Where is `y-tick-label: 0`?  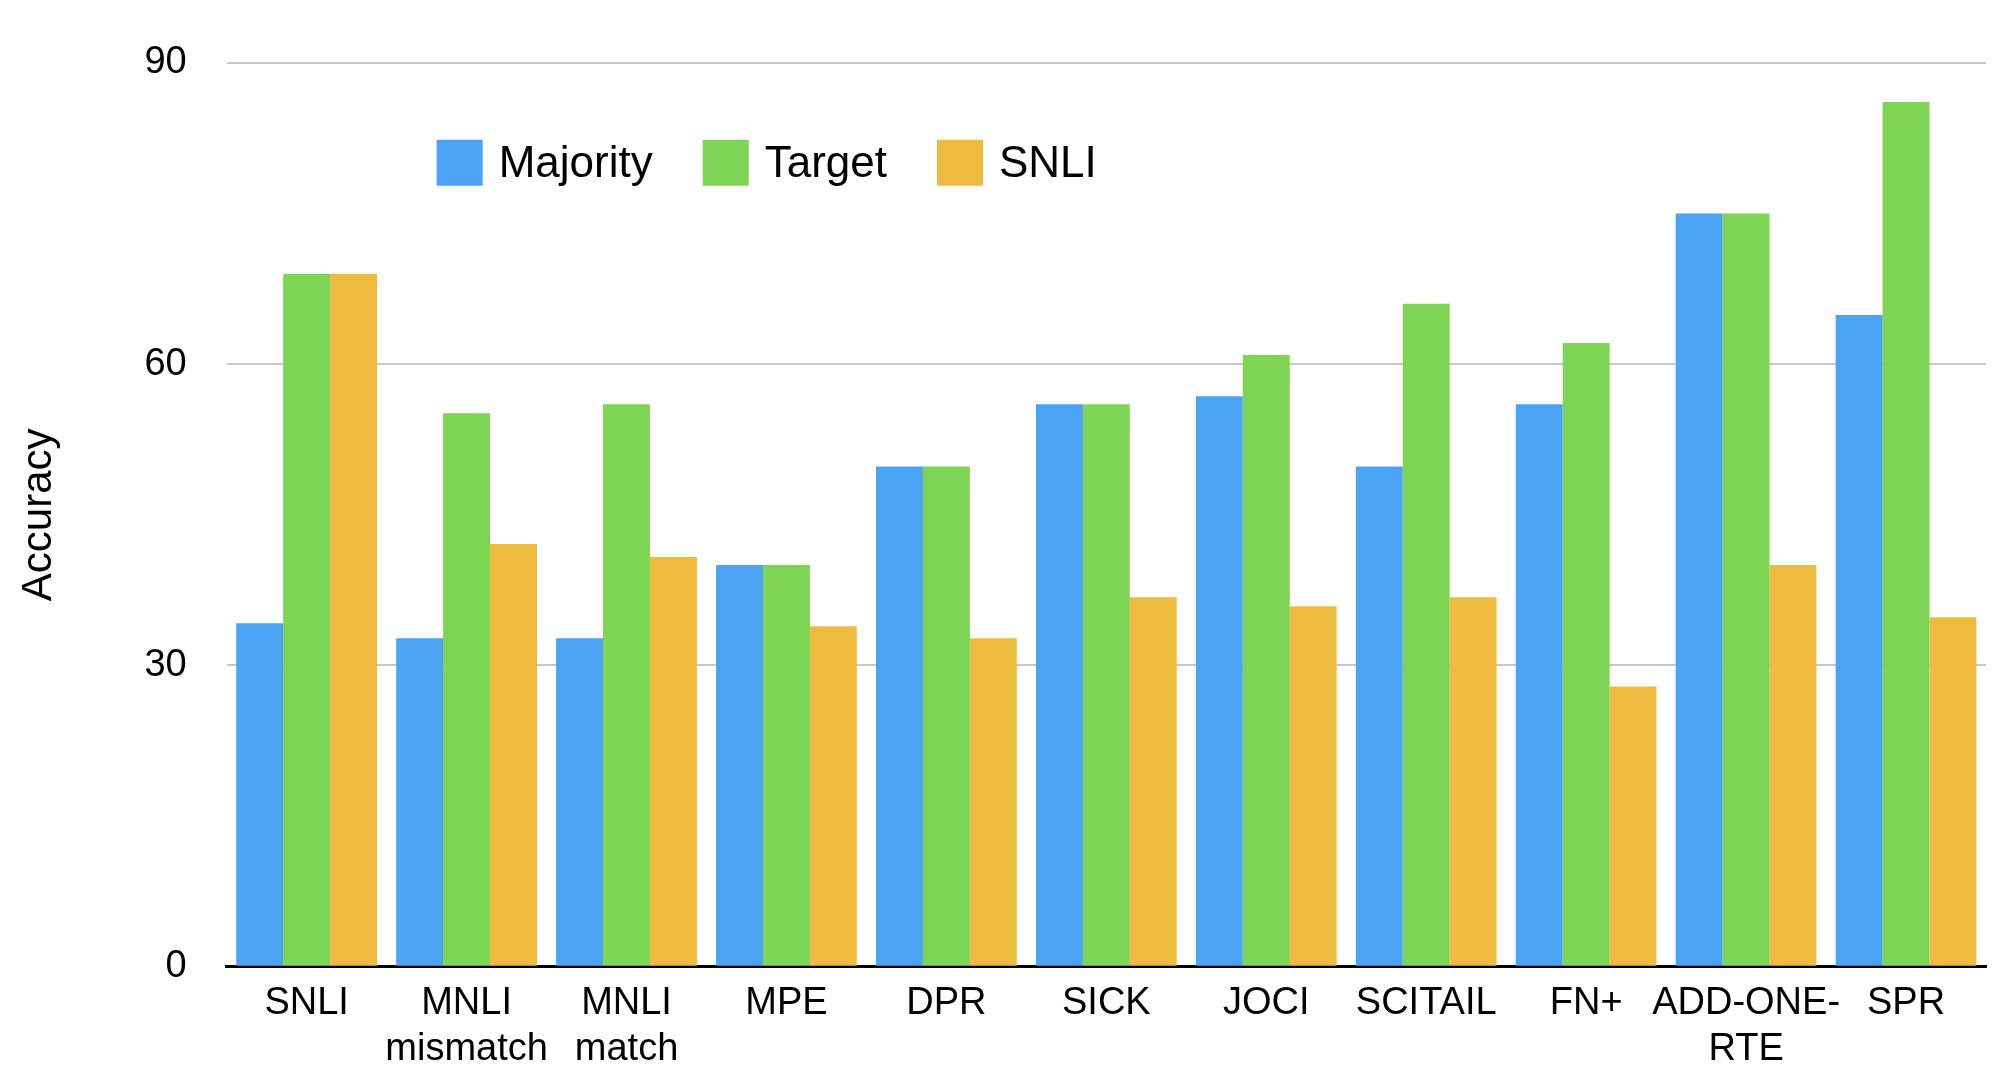
y-tick-label: 0 is located at coordinates (176, 964).